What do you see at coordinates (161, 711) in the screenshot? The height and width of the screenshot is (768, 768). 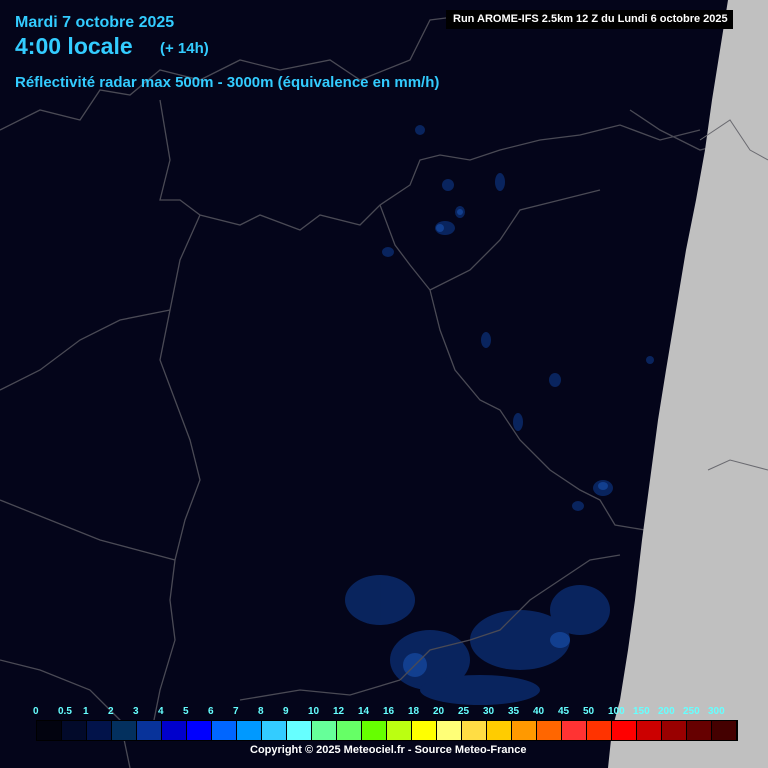 I see `legend-label: 4` at bounding box center [161, 711].